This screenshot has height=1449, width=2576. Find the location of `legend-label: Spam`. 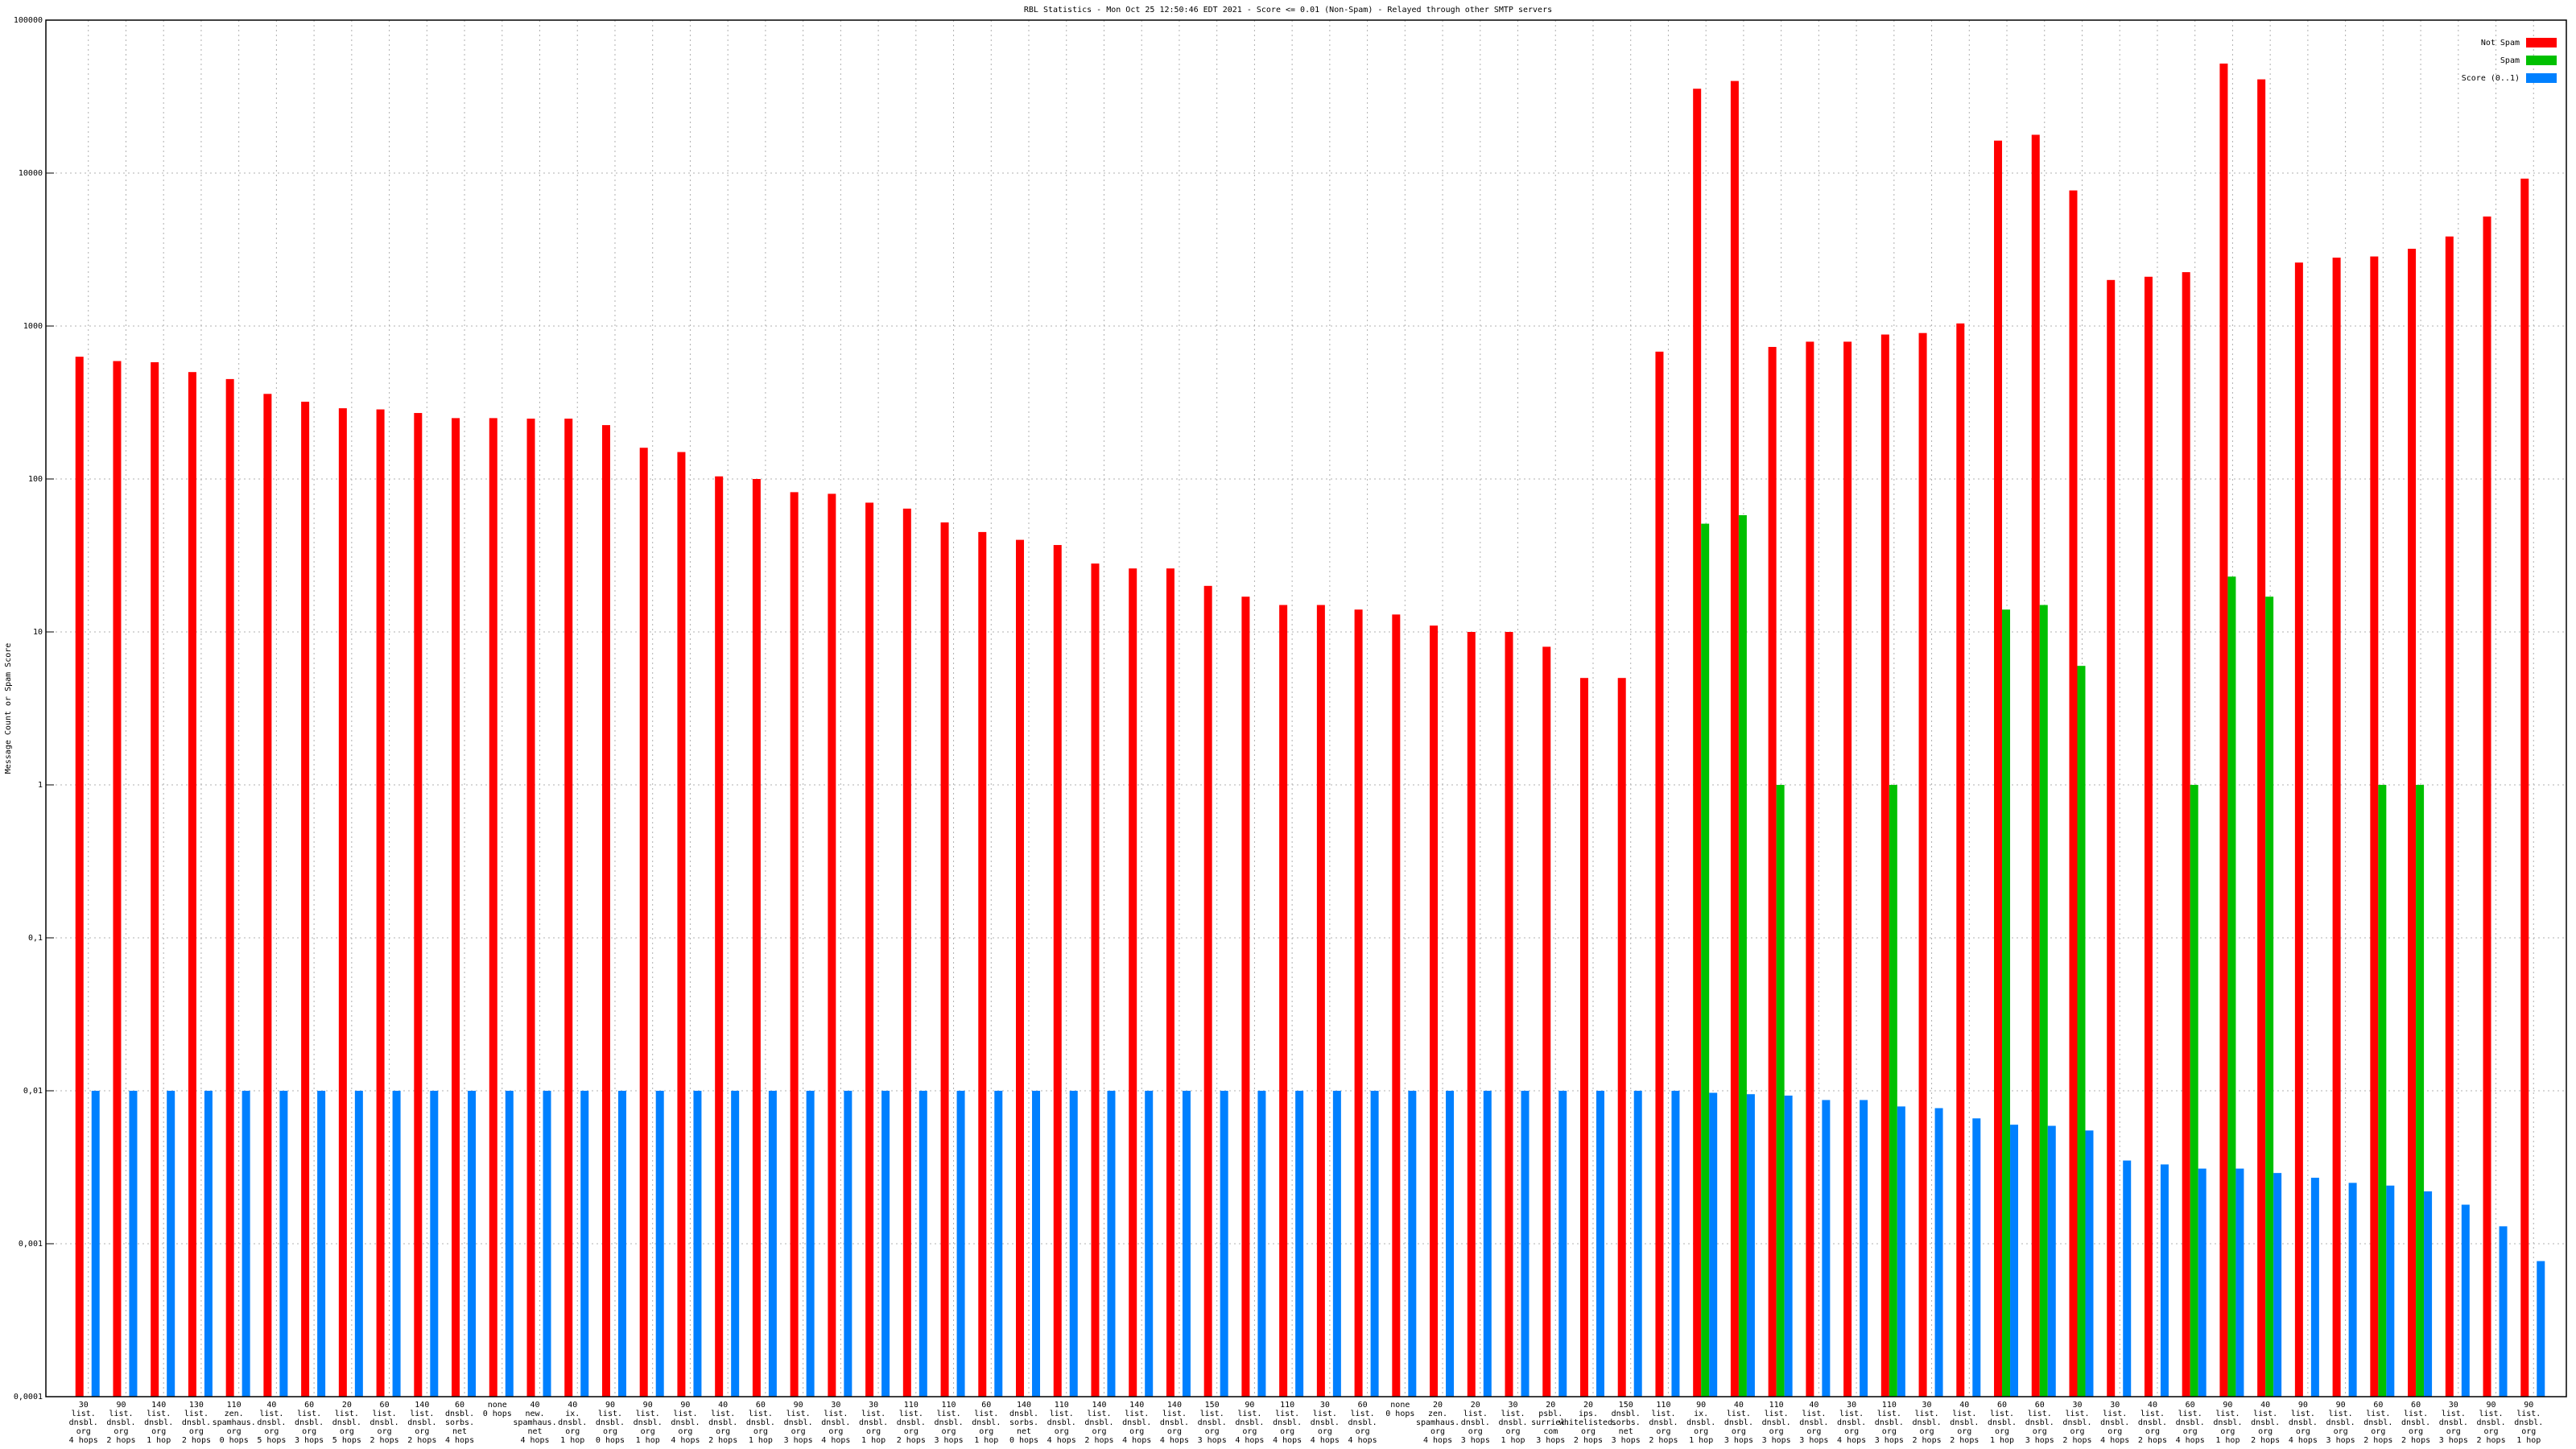

legend-label: Spam is located at coordinates (2510, 60).